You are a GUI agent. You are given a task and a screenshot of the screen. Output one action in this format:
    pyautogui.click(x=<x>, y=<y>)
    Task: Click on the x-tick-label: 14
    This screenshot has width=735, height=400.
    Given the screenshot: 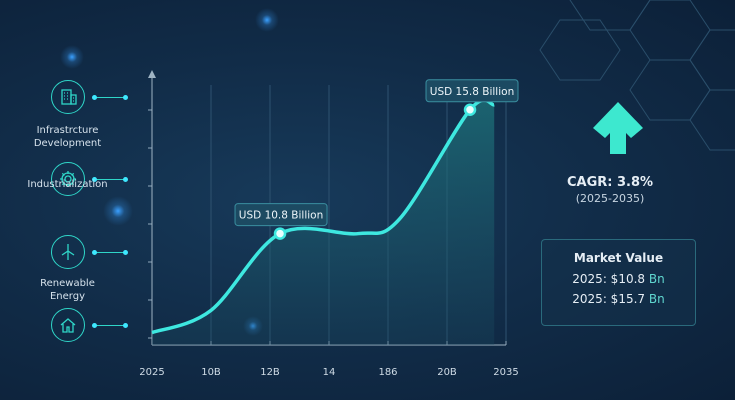 What is the action you would take?
    pyautogui.click(x=329, y=372)
    